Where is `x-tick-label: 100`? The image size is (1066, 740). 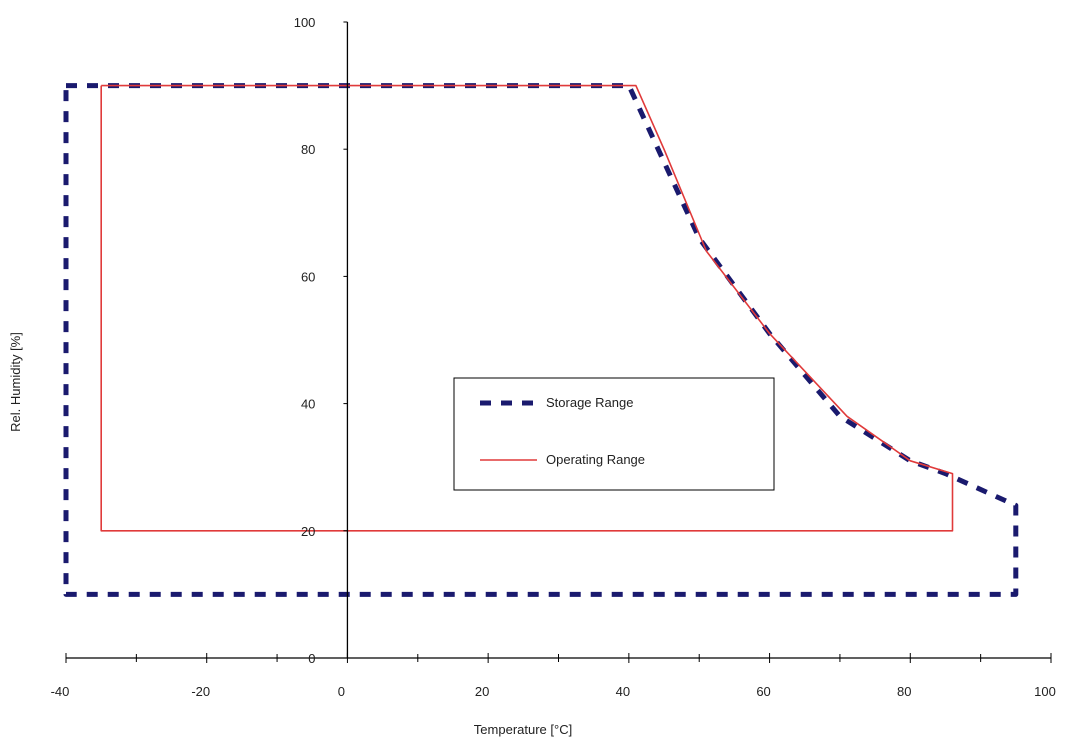 x-tick-label: 100 is located at coordinates (1045, 691).